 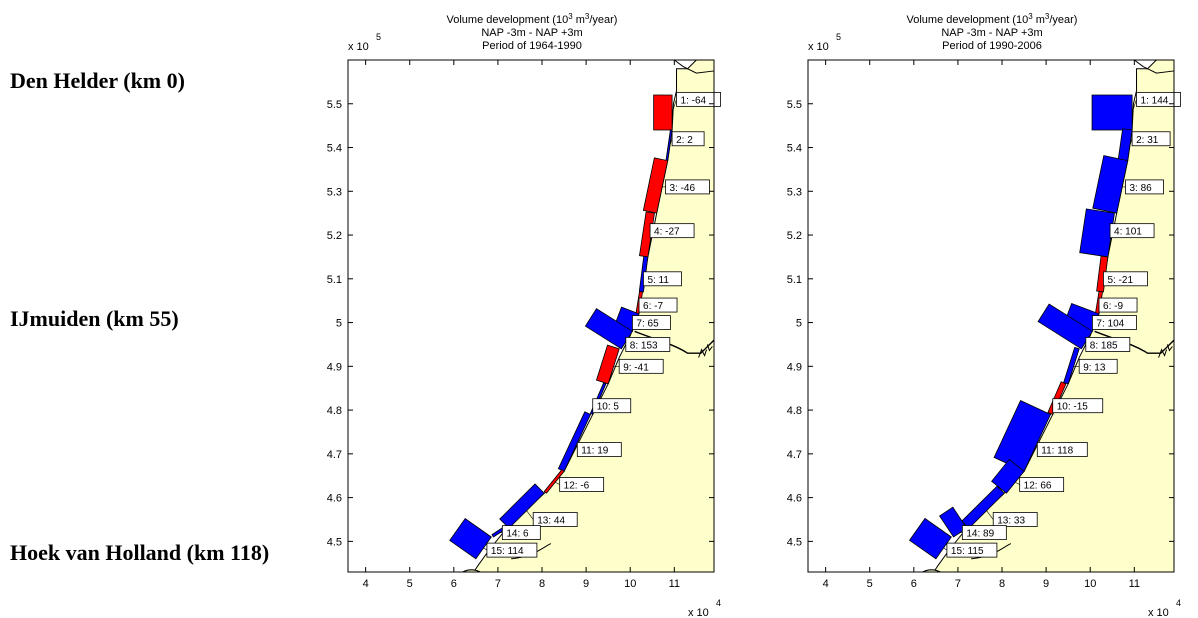 What do you see at coordinates (794, 192) in the screenshot?
I see `y-tick-label: 5.3` at bounding box center [794, 192].